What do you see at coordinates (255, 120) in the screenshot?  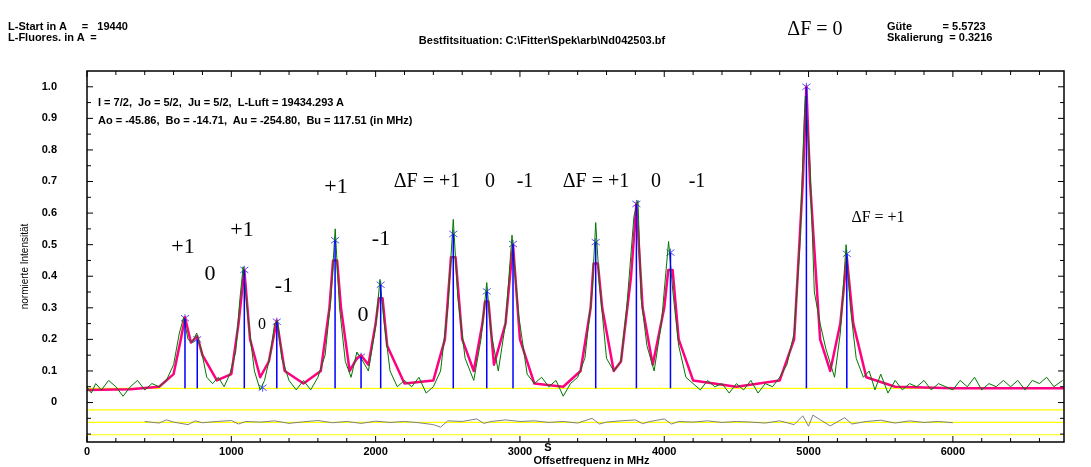 I see `annotation: Ao = -45.86, Bo = -14.71, Au = -254.80, Bu = 117.51 (in MHz)` at bounding box center [255, 120].